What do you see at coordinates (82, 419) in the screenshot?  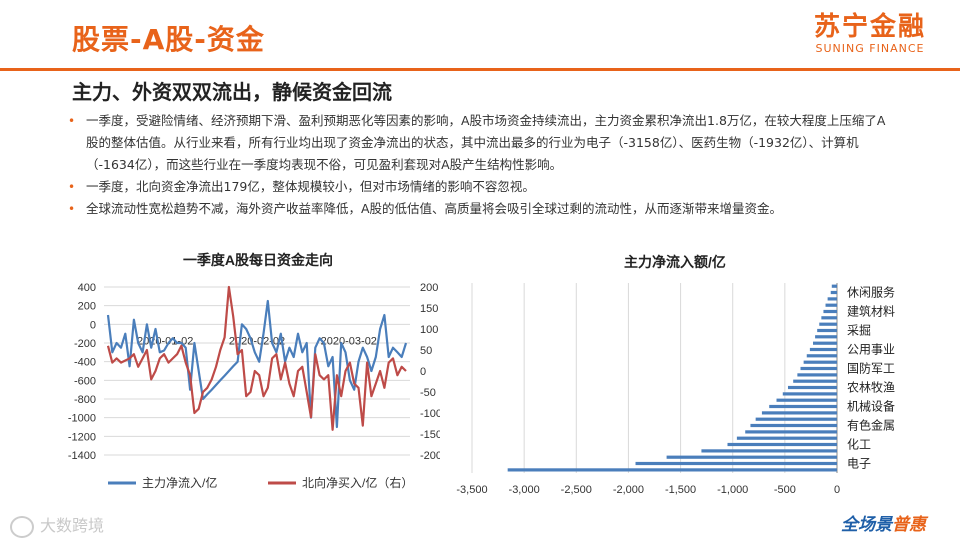 I see `y-left-tick-label: -1000` at bounding box center [82, 419].